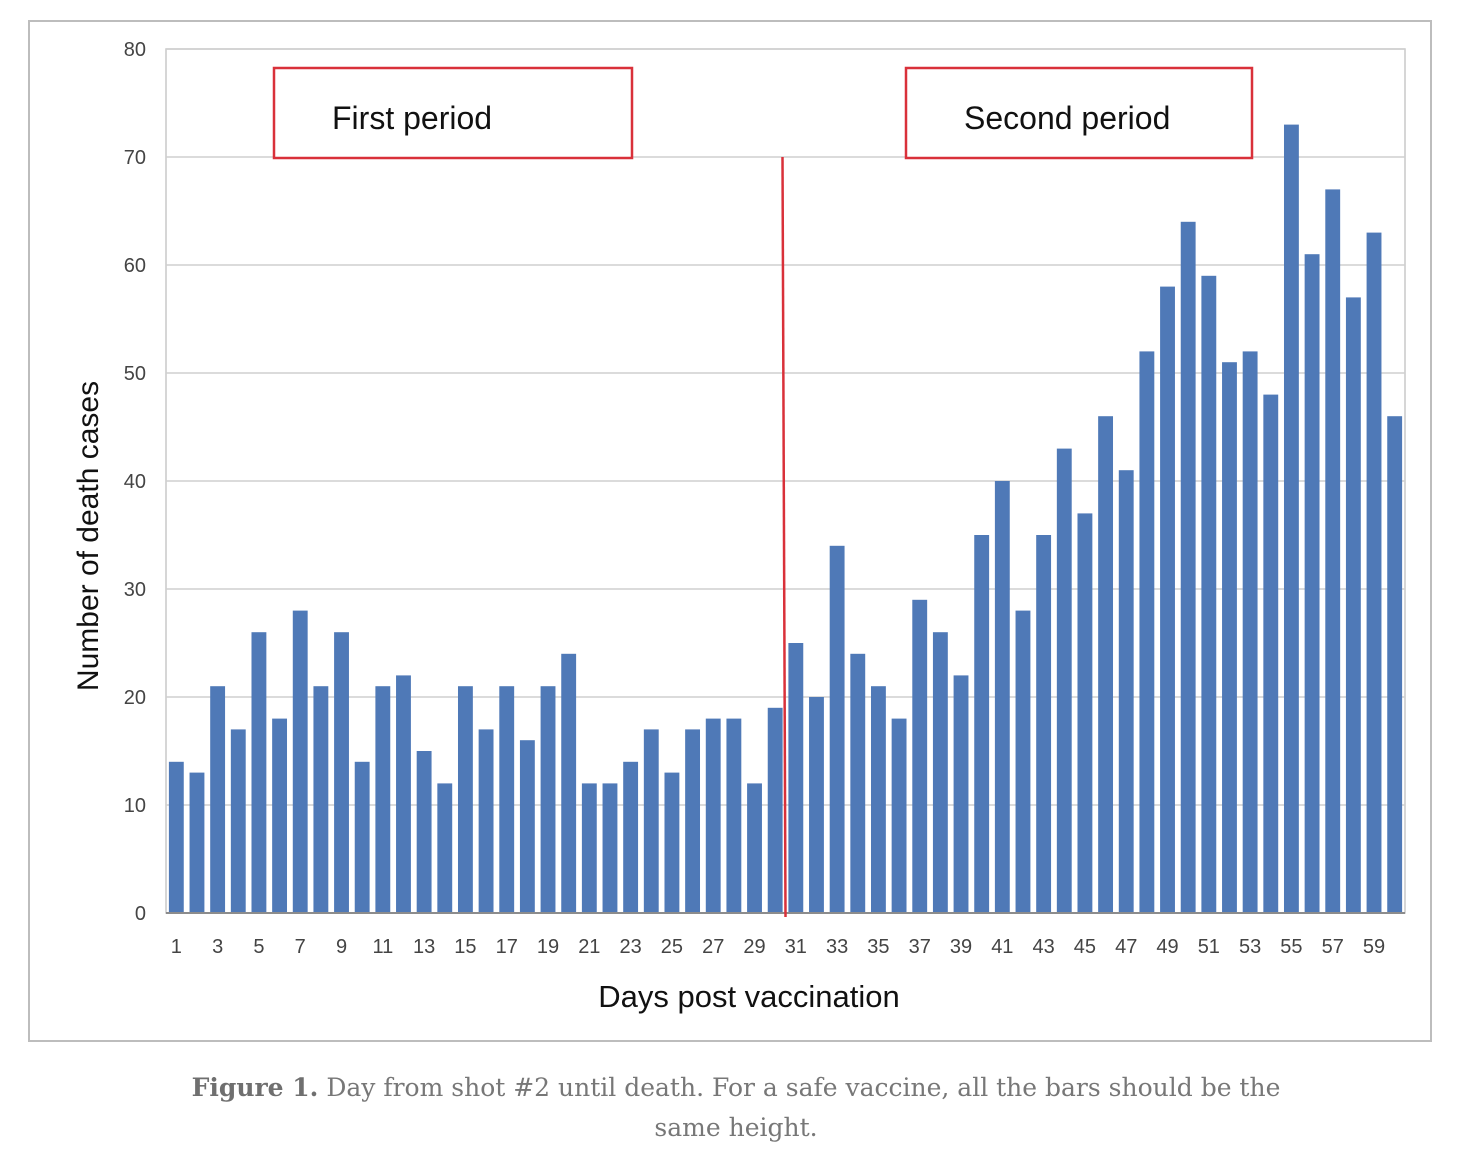 Image resolution: width=1462 pixels, height=1160 pixels. Describe the element at coordinates (796, 947) in the screenshot. I see `x-tick-label: 31` at that location.